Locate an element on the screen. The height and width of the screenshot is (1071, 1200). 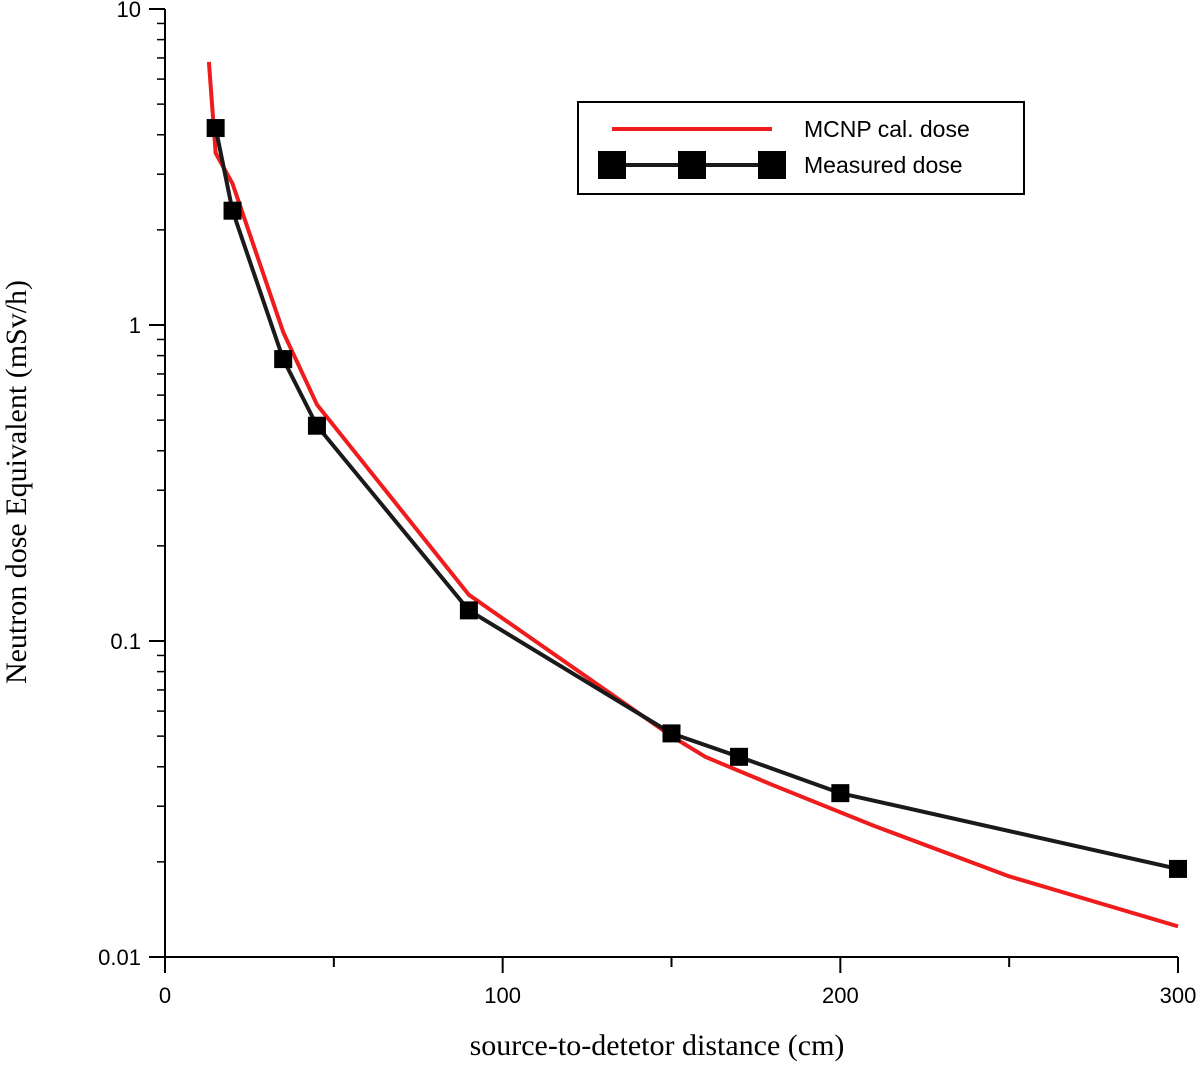
y-tick-label: 0.1 is located at coordinates (125, 641).